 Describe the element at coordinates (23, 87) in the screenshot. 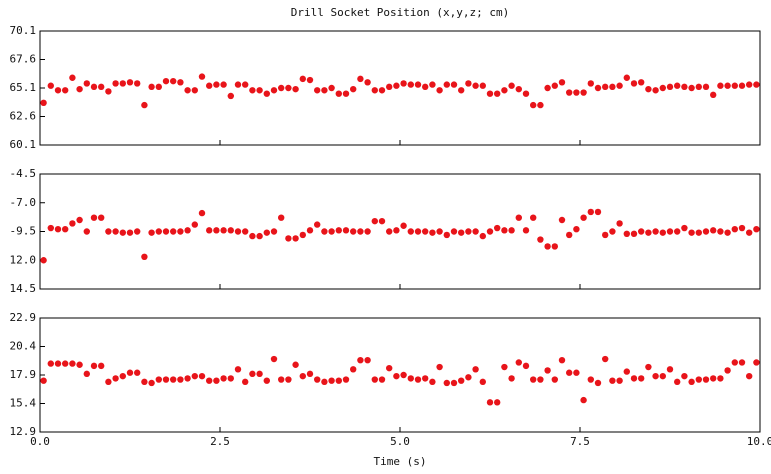

I see `y-tick-label: 65.1` at that location.